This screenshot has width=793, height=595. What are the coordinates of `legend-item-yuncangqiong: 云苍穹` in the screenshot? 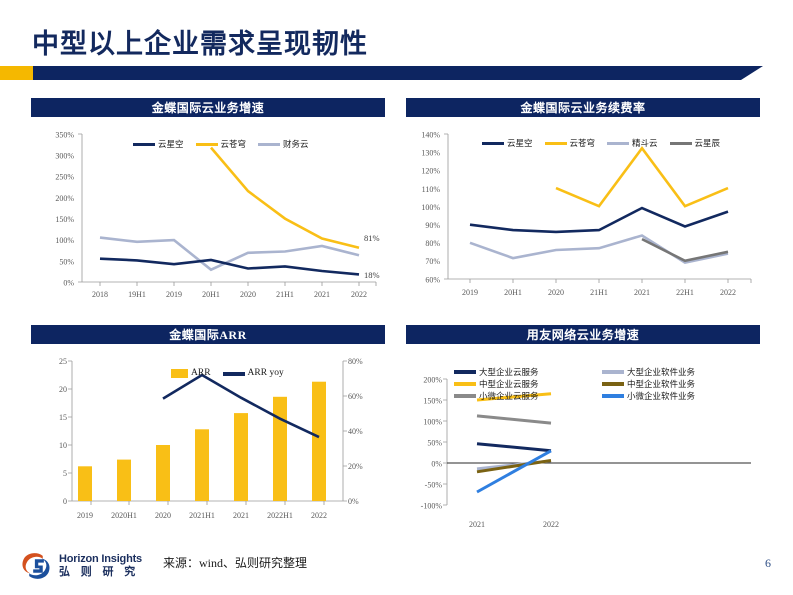 It's located at (221, 144).